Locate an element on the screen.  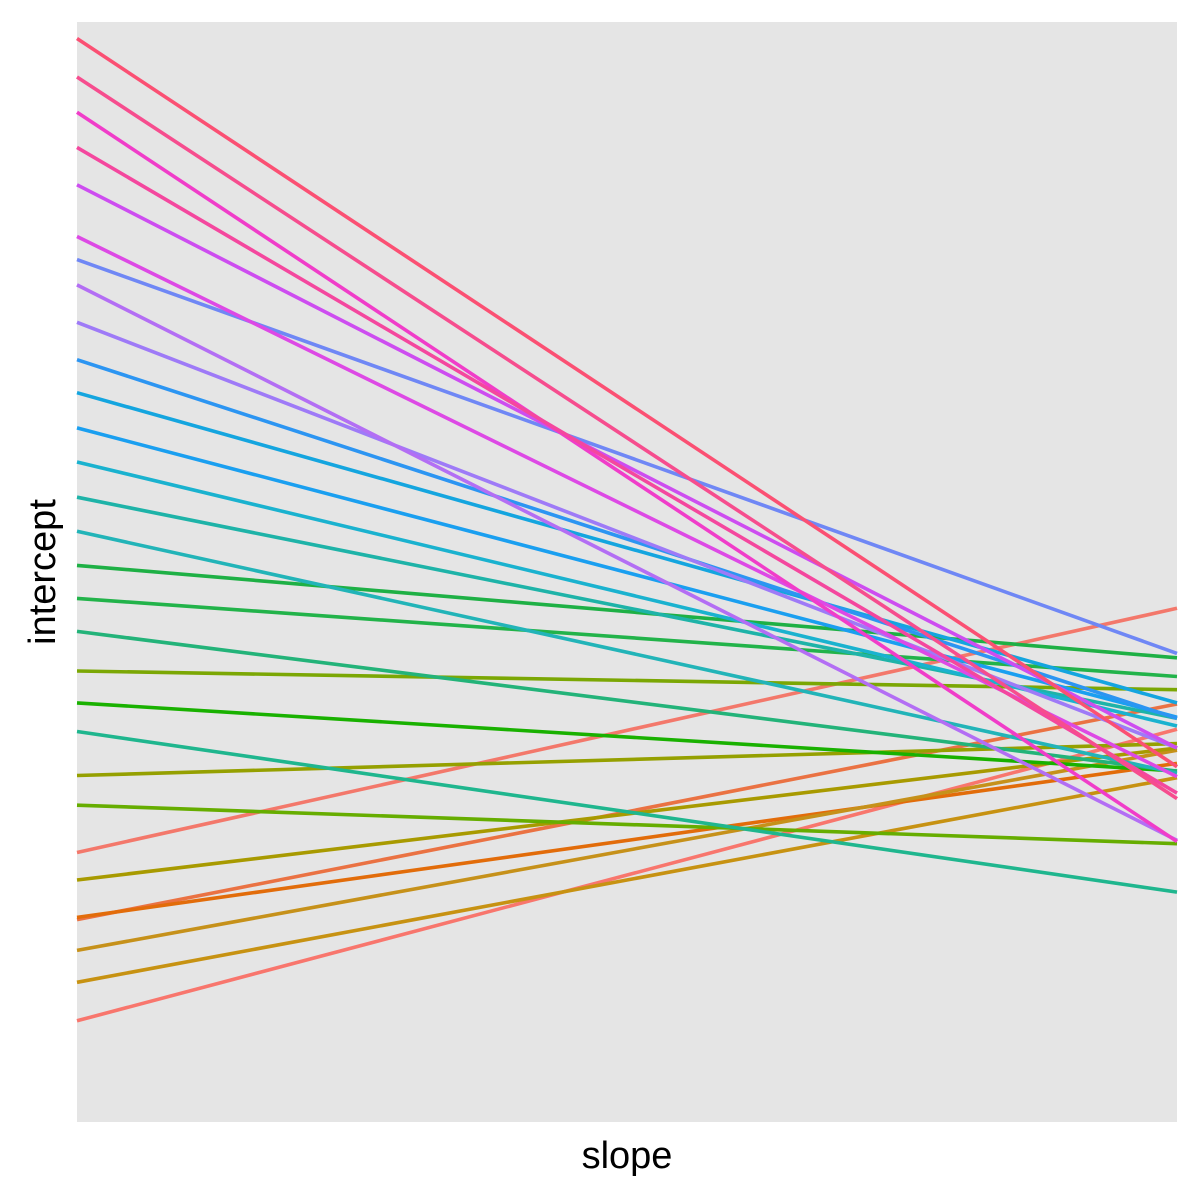
y-axis-title: intercept is located at coordinates (43, 572).